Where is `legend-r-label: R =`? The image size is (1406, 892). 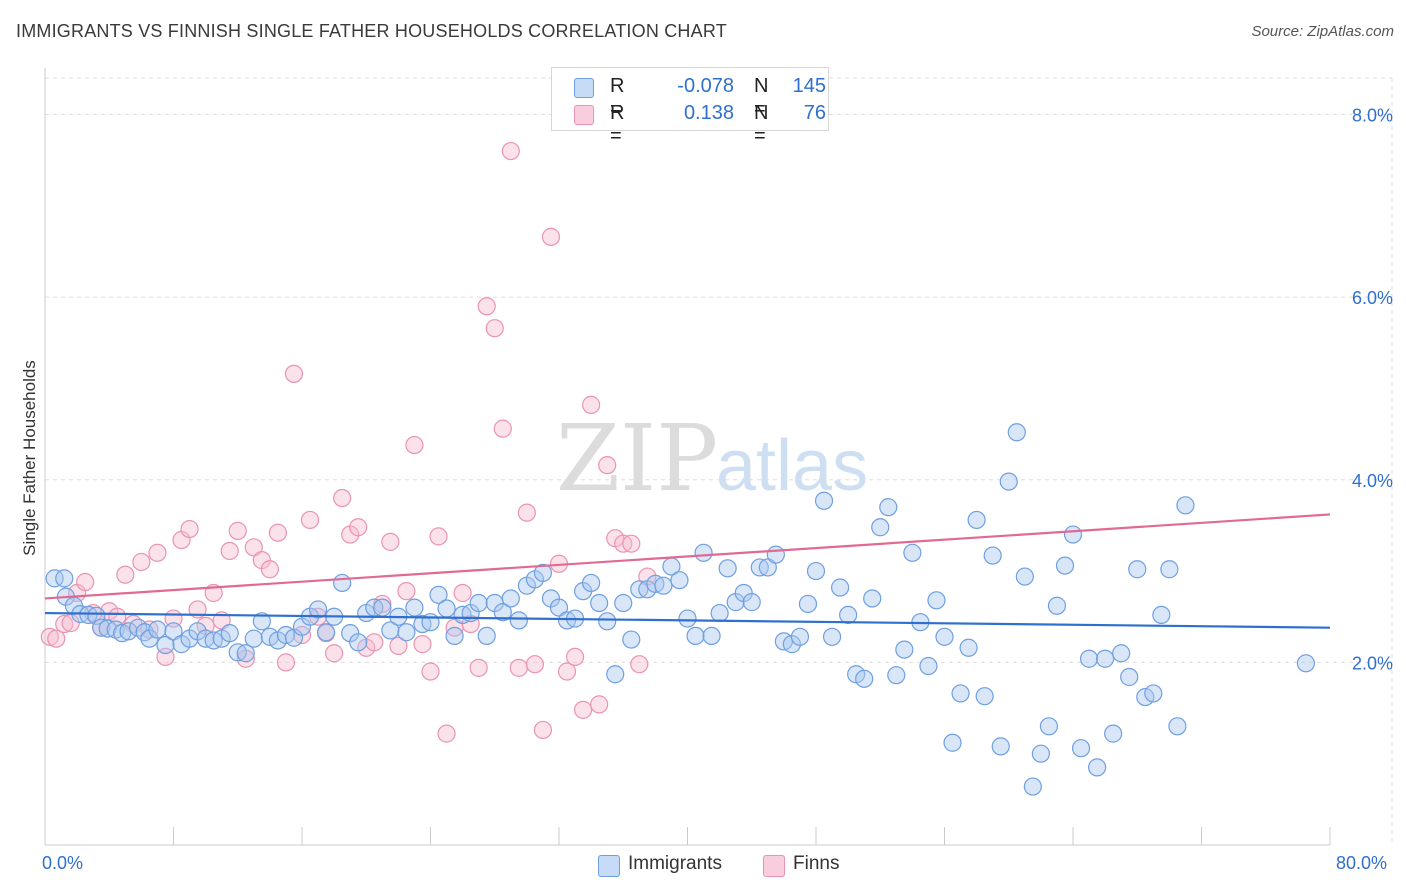 legend-r-label: R = is located at coordinates (617, 124).